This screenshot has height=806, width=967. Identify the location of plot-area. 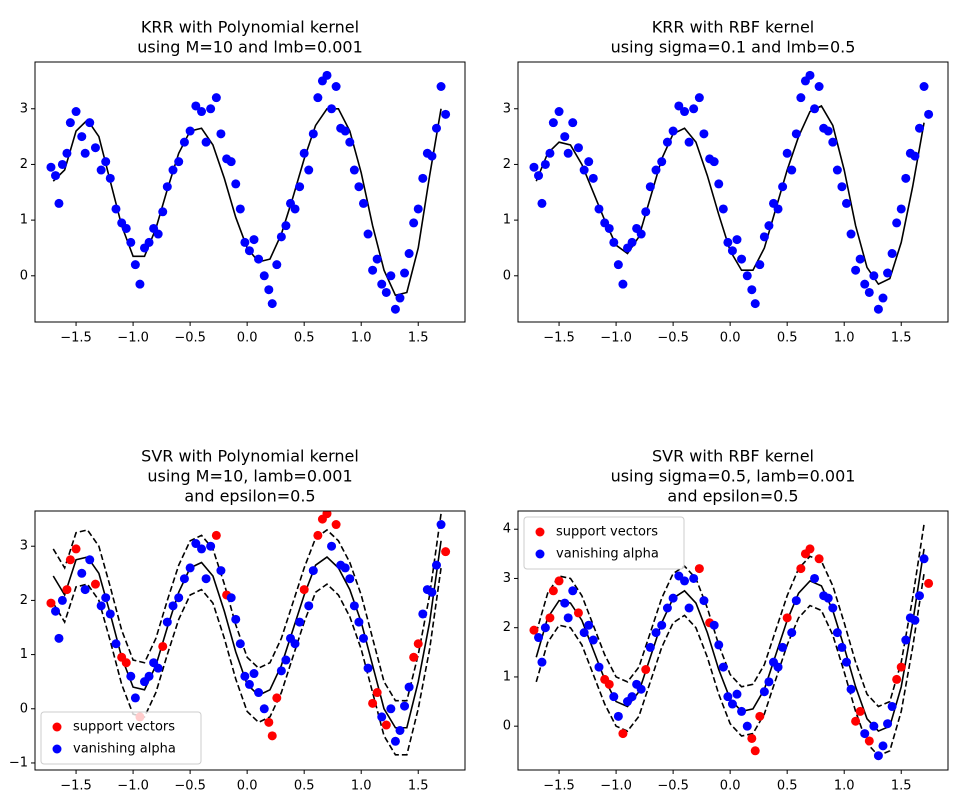
(731, 642).